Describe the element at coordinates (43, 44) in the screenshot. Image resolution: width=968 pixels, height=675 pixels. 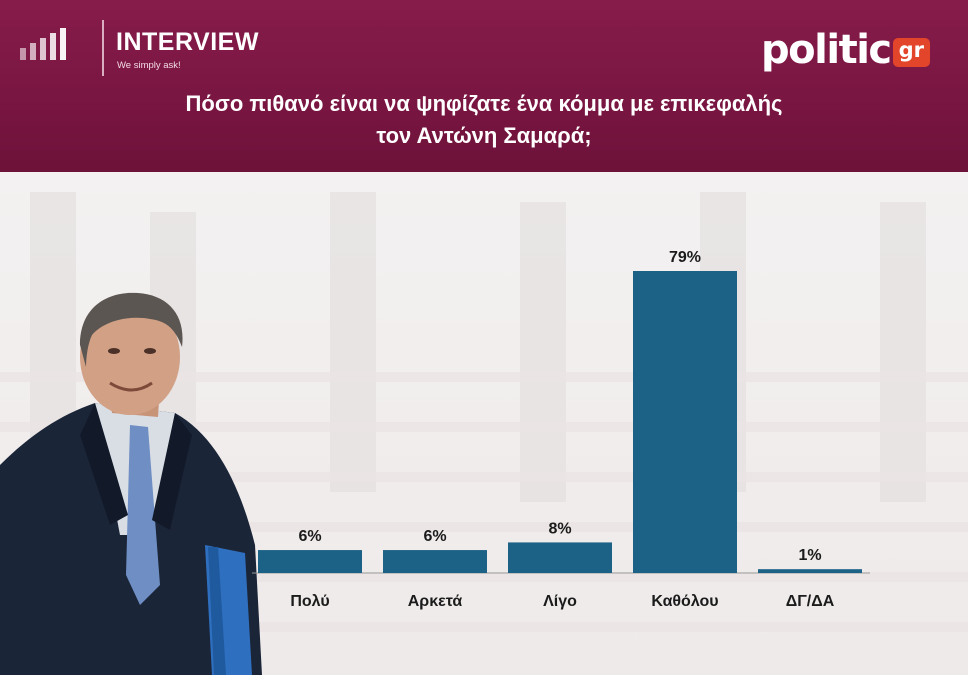
I see `bars-logo-icon` at that location.